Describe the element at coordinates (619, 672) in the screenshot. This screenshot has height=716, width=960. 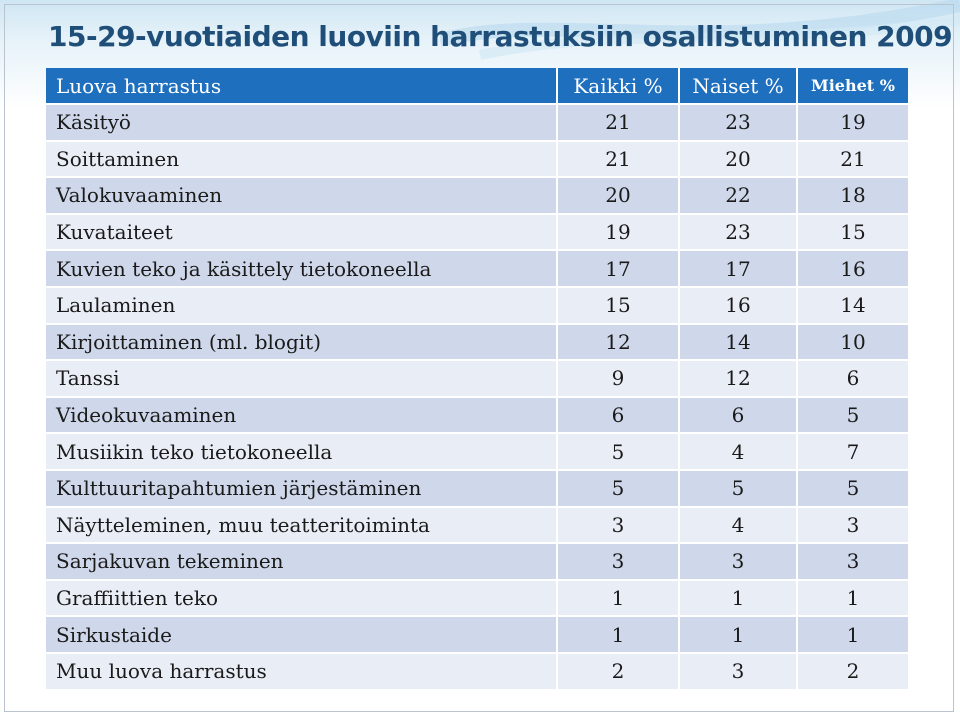
I see `all-percent-cell: 2` at that location.